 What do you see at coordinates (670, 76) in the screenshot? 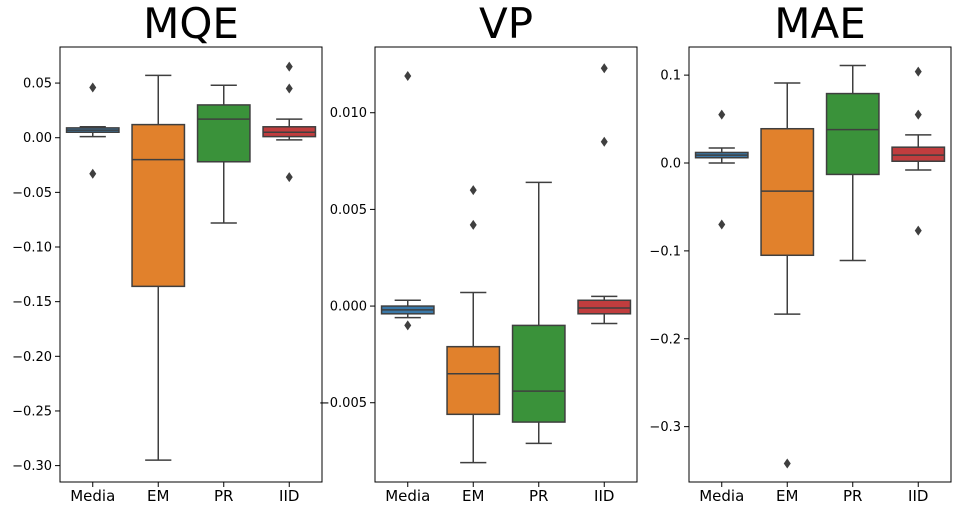
I see `y-tick-label: 0.1` at bounding box center [670, 76].